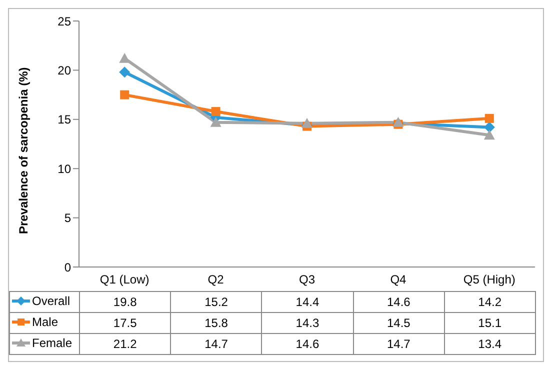 This screenshot has width=550, height=373. What do you see at coordinates (65, 21) in the screenshot?
I see `y-tick-label: 25` at bounding box center [65, 21].